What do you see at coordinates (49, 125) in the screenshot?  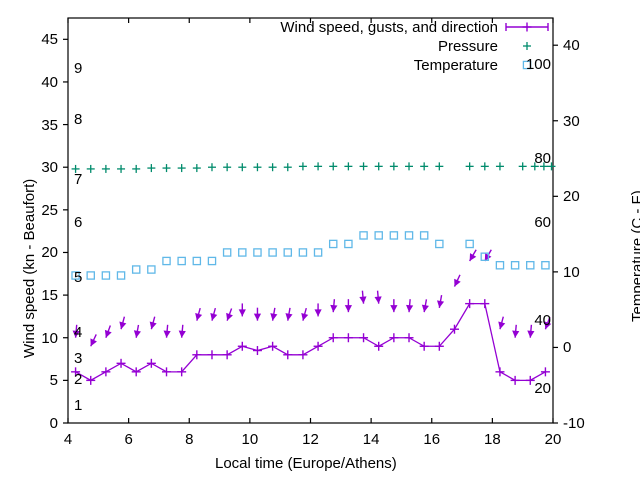 I see `y-tick-label: 35` at bounding box center [49, 125].